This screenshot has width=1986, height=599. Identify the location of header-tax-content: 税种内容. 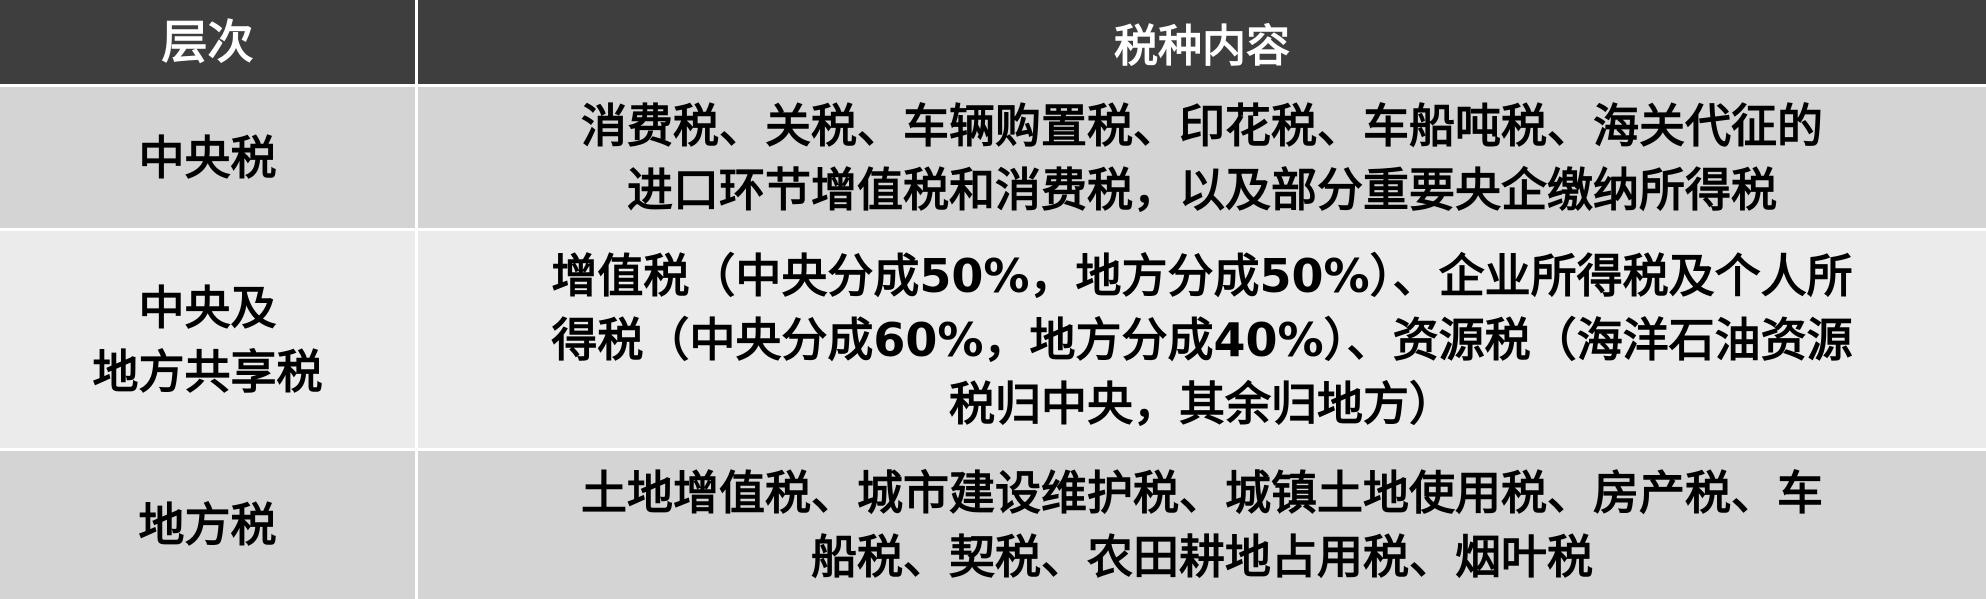
(1202, 42).